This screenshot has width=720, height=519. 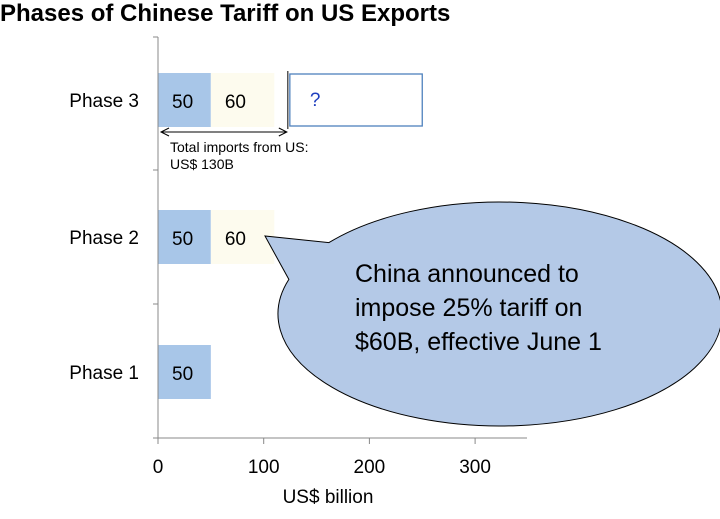 I want to click on x-axis-label: US$ billion, so click(x=328, y=497).